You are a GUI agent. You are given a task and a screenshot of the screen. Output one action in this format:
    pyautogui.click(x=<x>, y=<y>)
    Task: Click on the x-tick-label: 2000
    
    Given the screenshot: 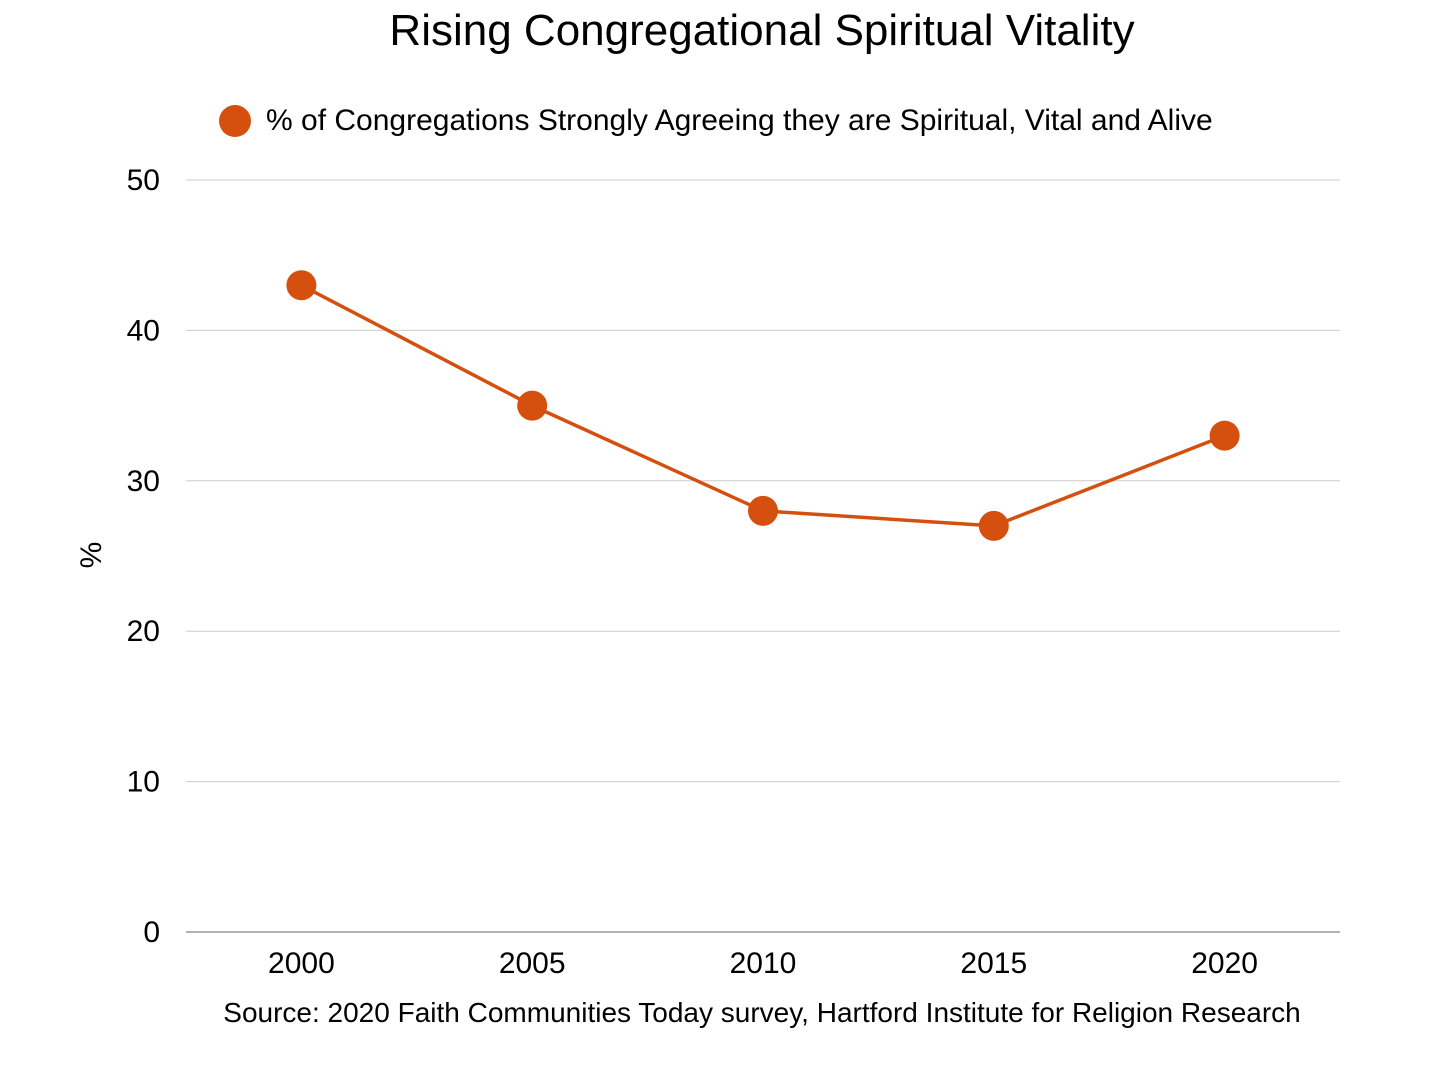 What is the action you would take?
    pyautogui.click(x=301, y=963)
    